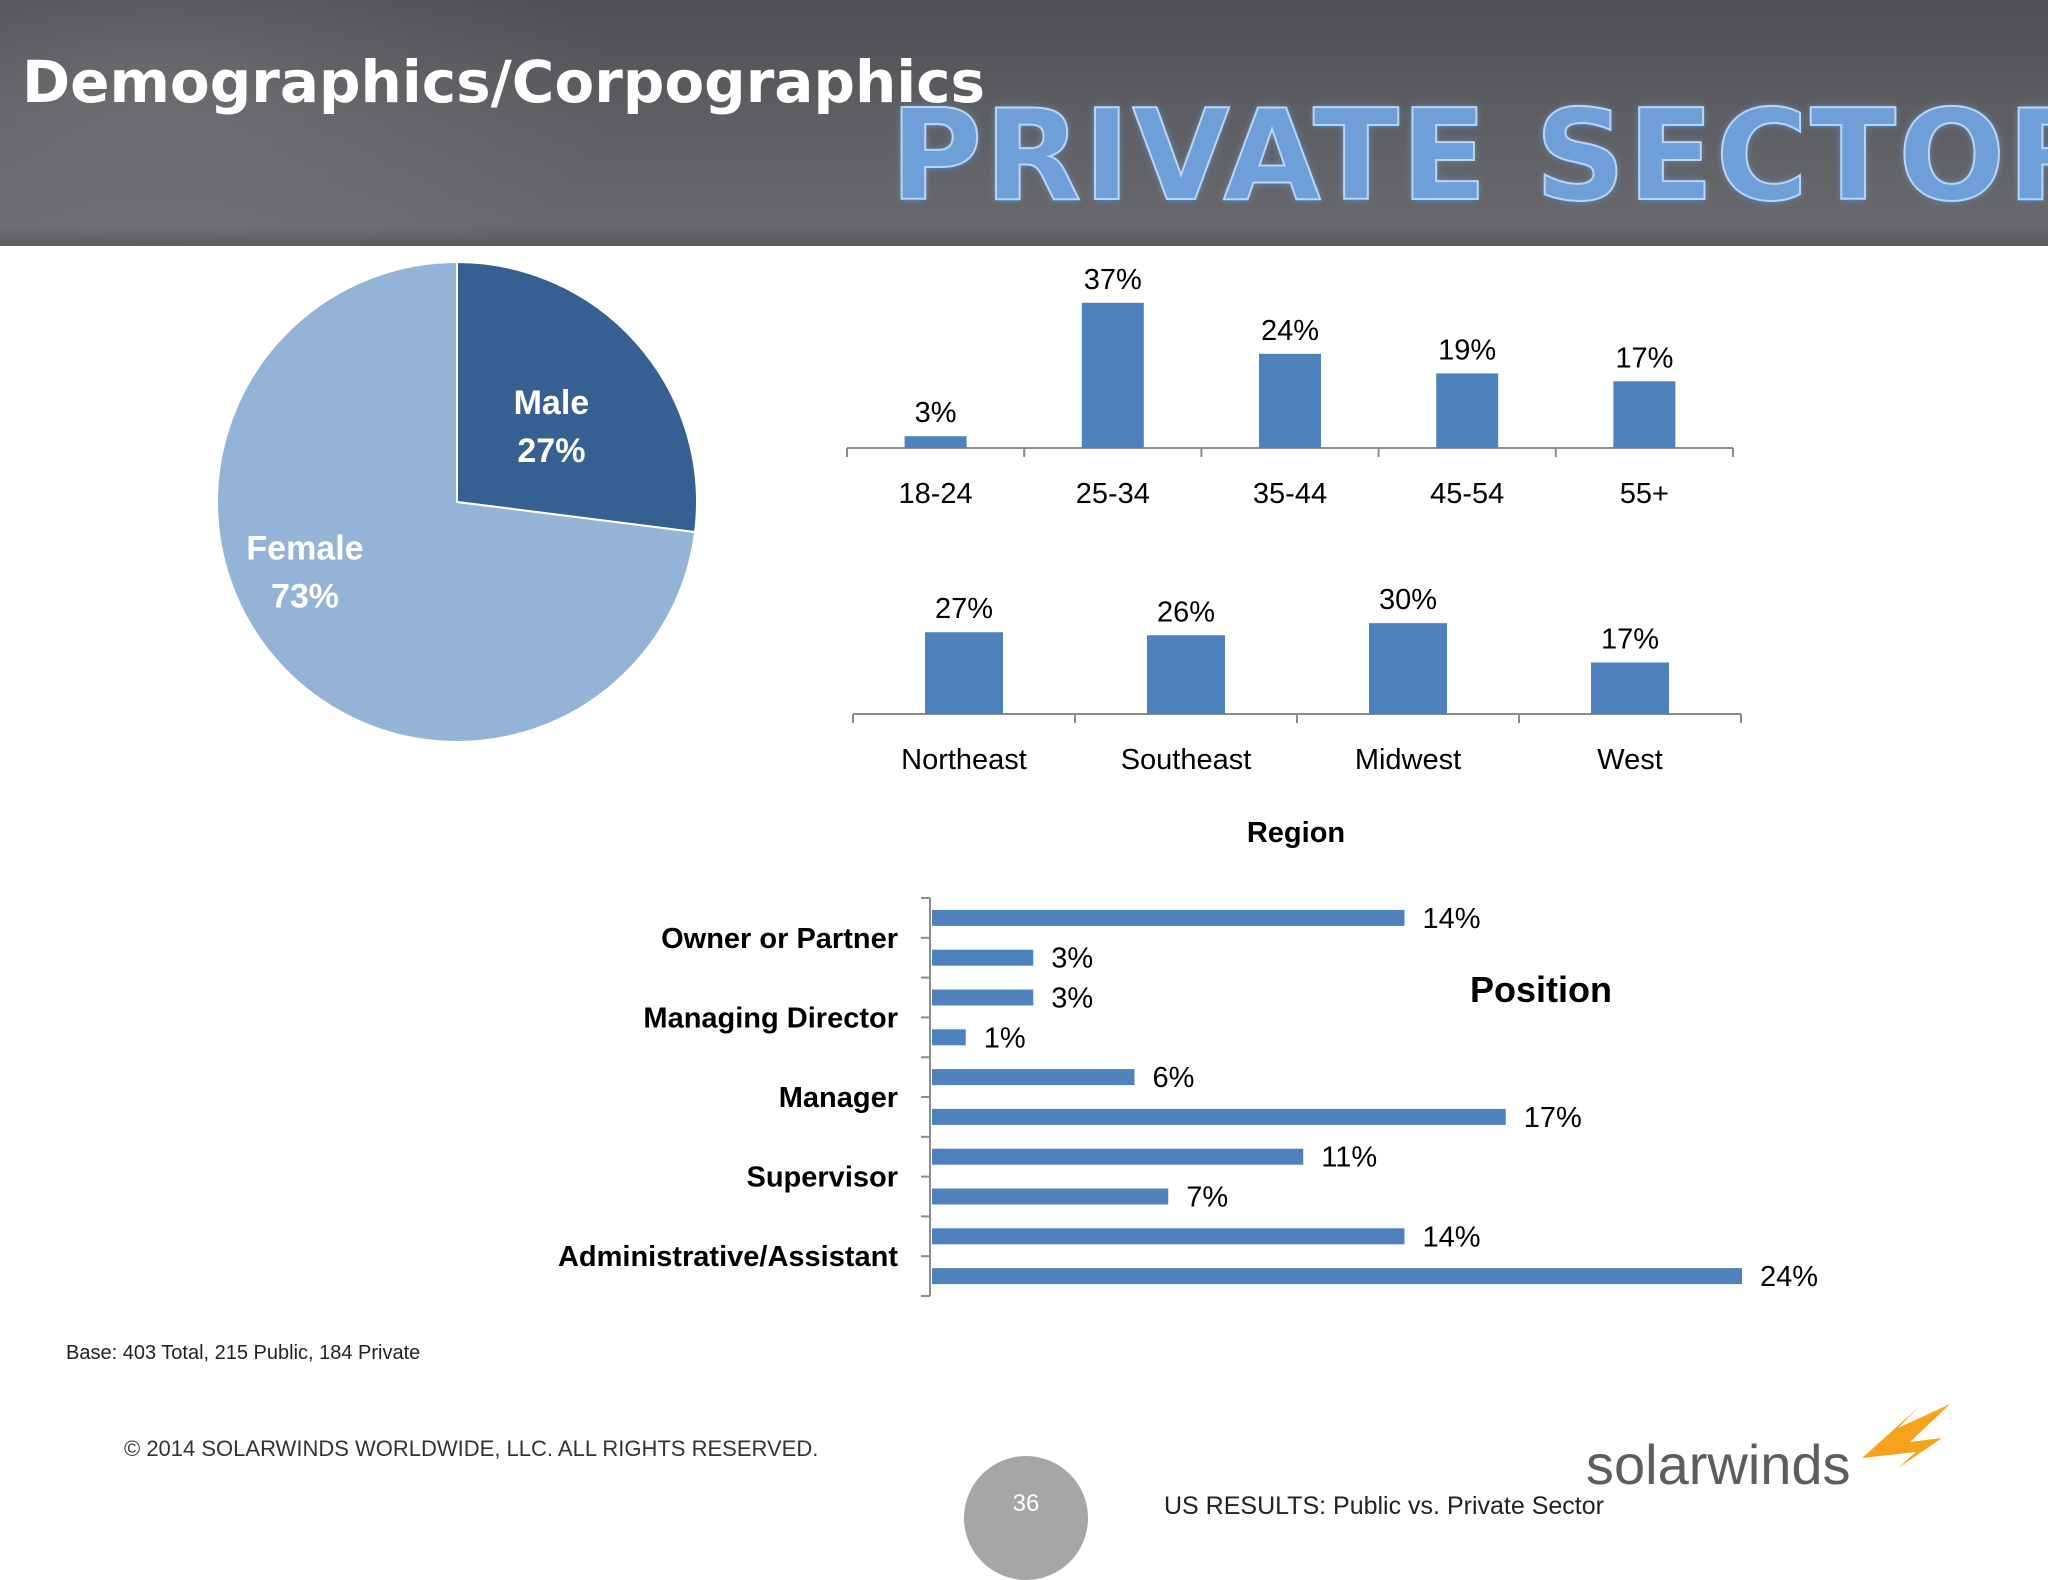  I want to click on position-category-label: Manager, so click(838, 1098).